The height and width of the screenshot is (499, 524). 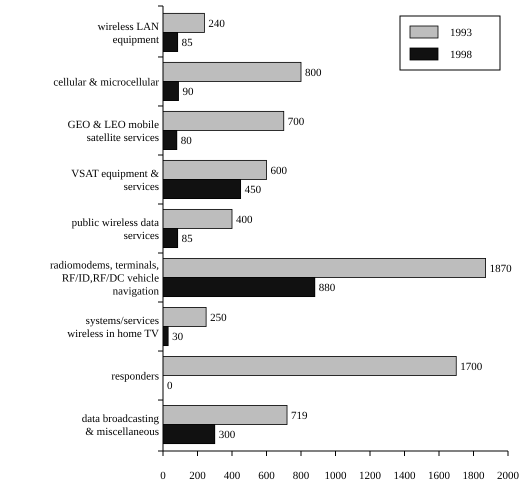 I want to click on data-label: 0, so click(x=170, y=386).